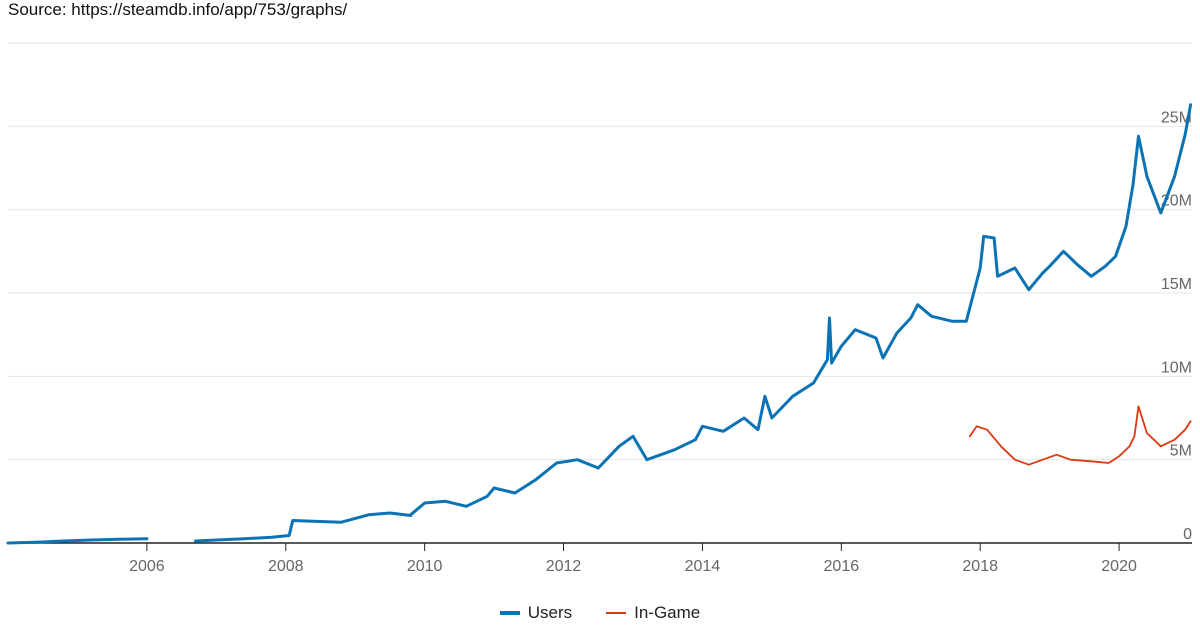 Image resolution: width=1200 pixels, height=630 pixels. What do you see at coordinates (550, 612) in the screenshot?
I see `legend-label-users: Users` at bounding box center [550, 612].